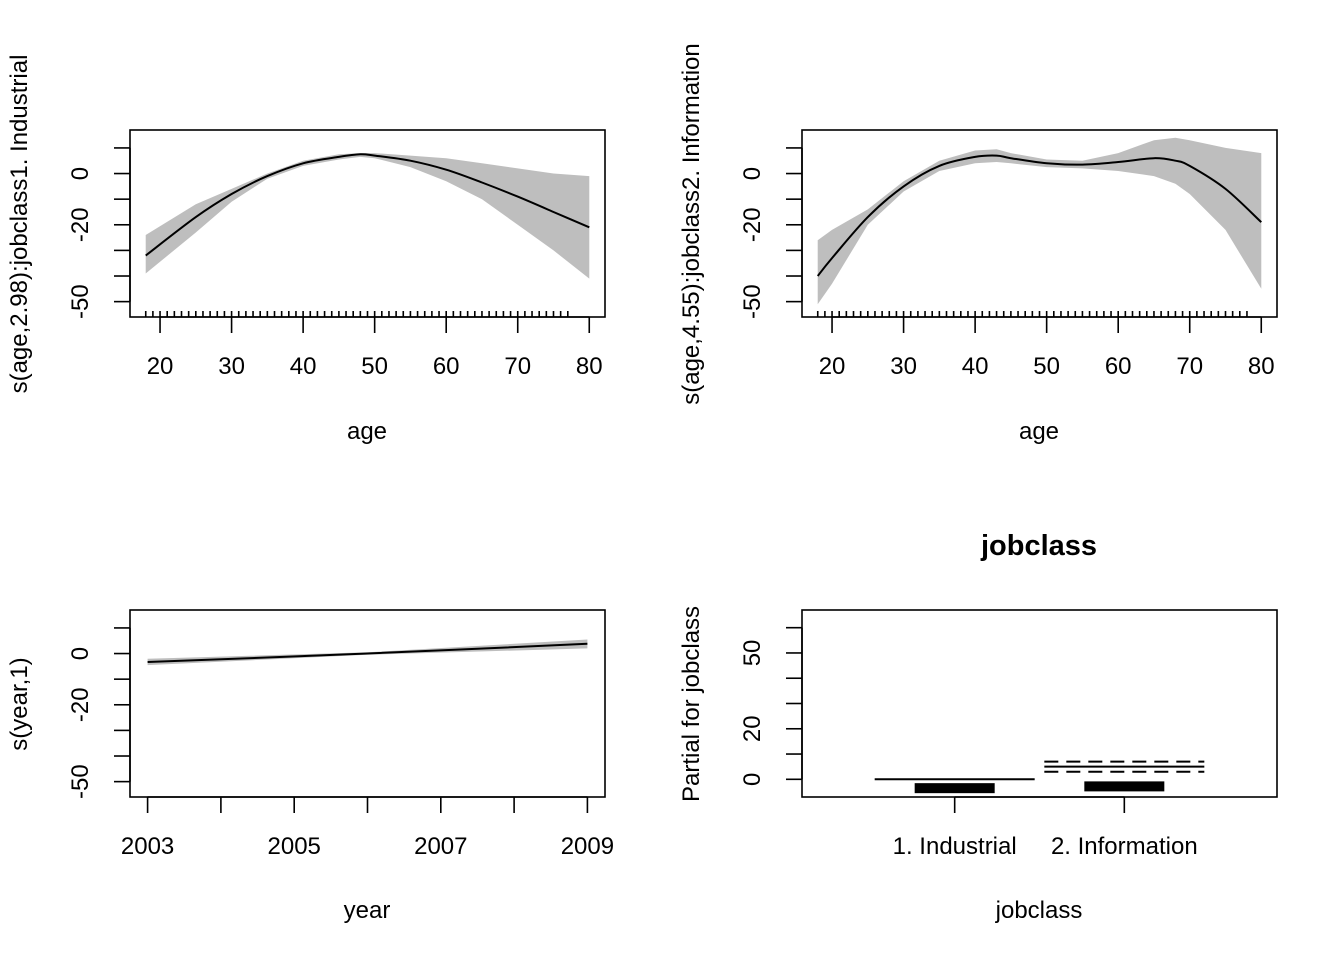 This screenshot has height=960, width=1344. Describe the element at coordinates (294, 846) in the screenshot. I see `x-tick-label: 2005` at that location.